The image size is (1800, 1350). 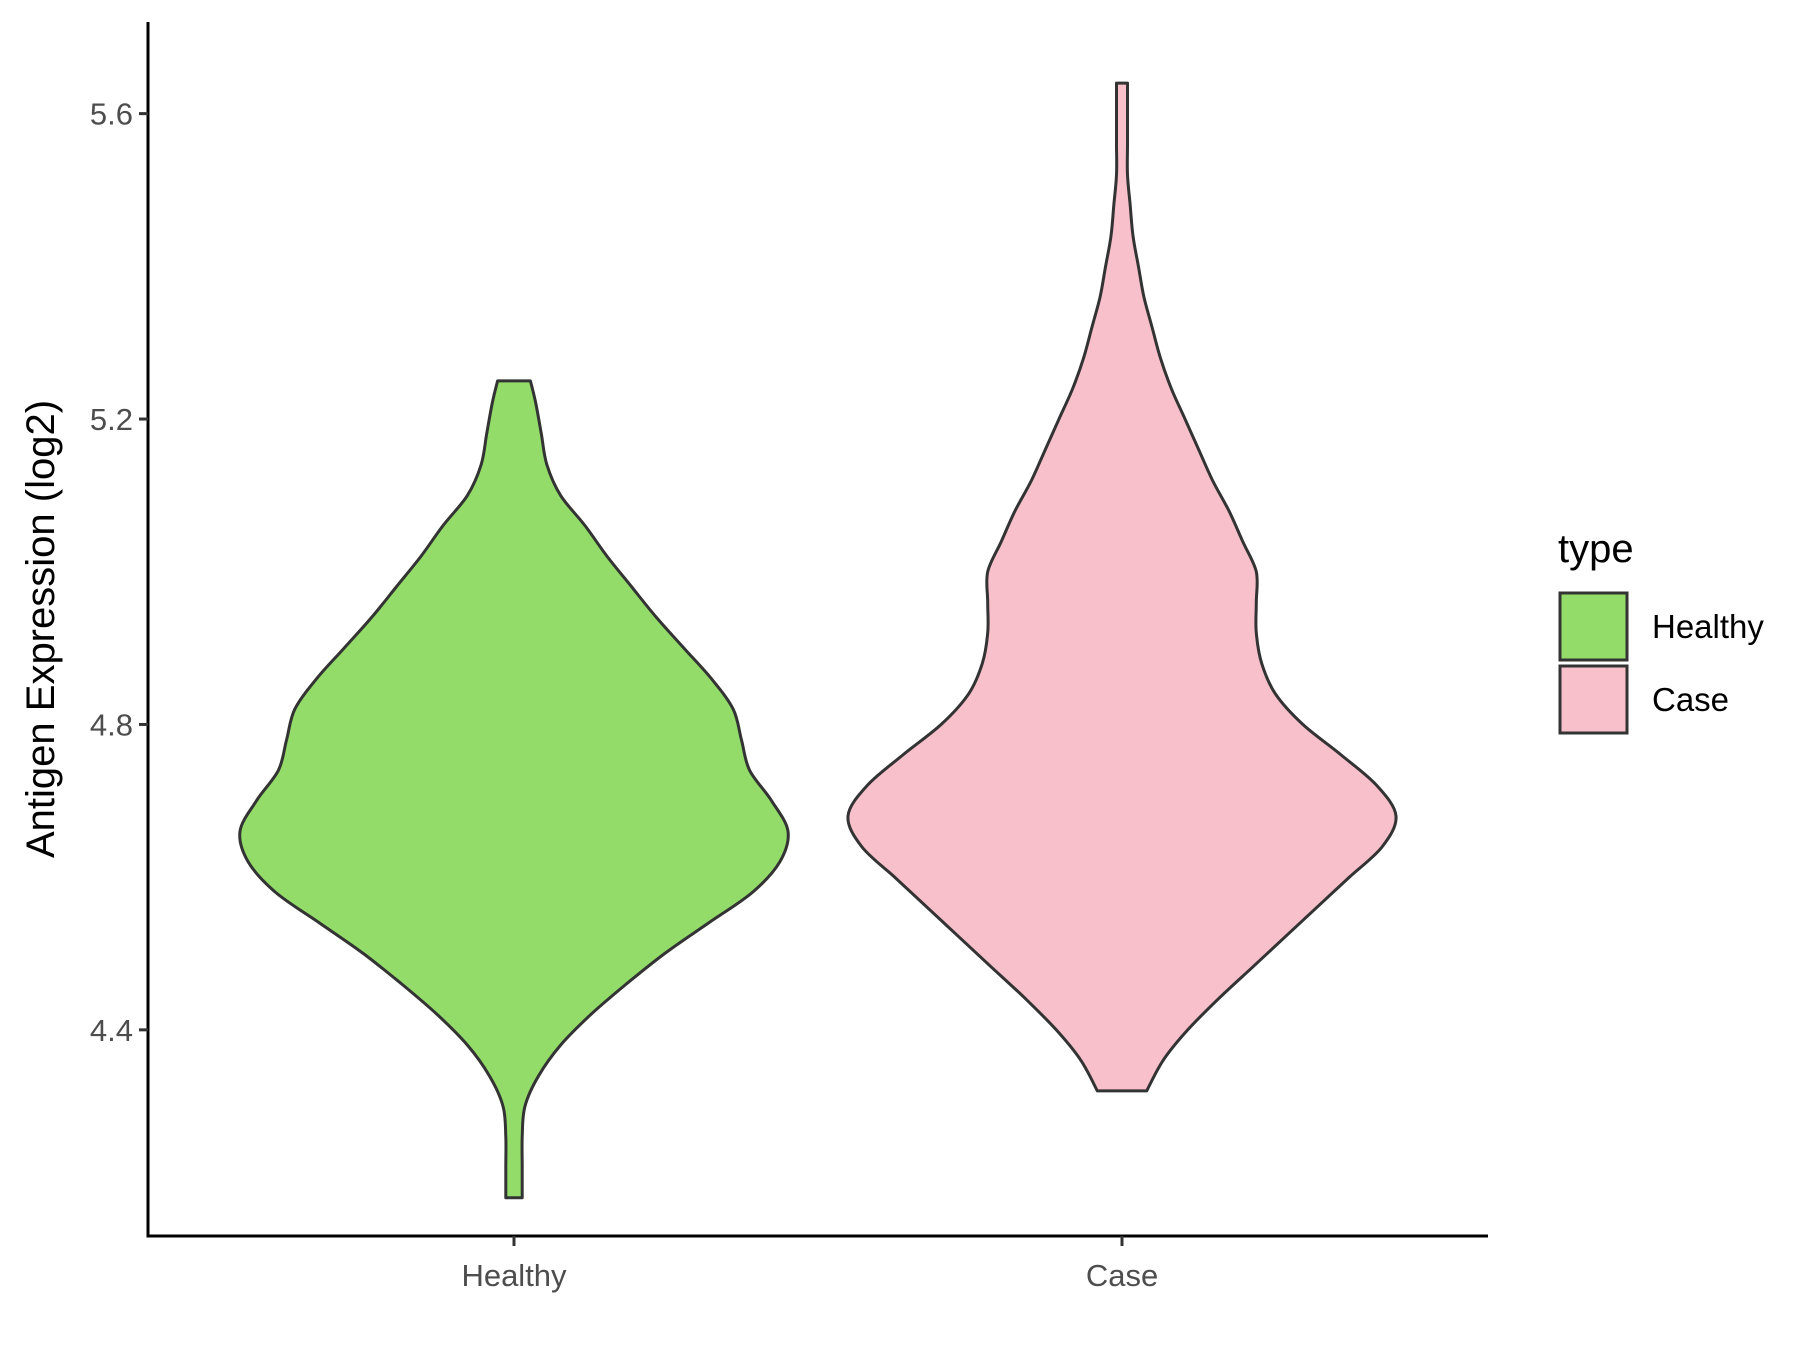 I want to click on legend: type Healthy Case, so click(x=1661, y=631).